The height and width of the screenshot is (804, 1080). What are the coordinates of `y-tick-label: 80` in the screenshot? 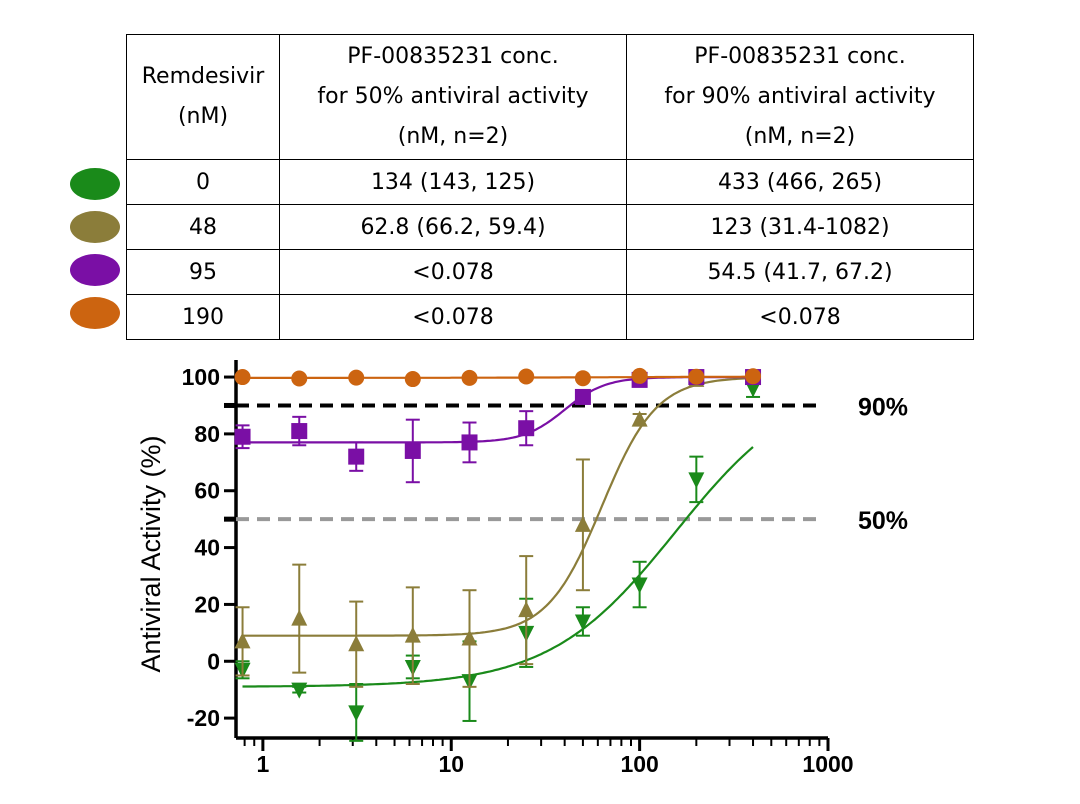 It's located at (207, 434).